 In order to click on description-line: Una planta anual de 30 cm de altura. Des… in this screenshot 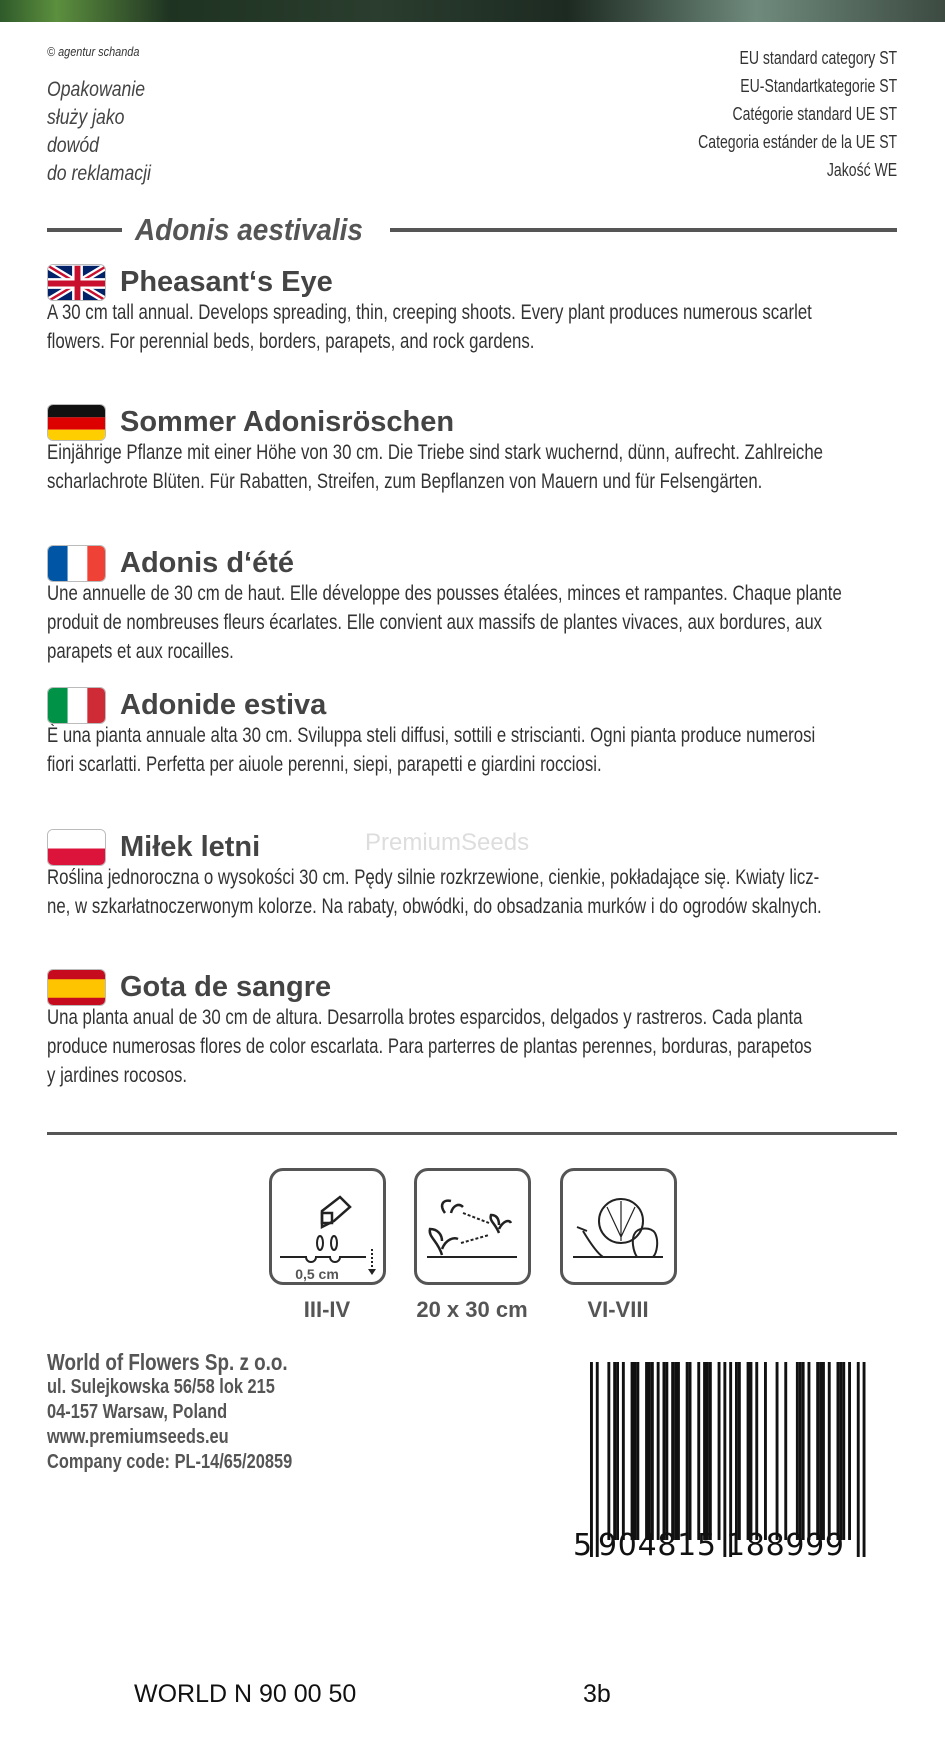, I will do `click(425, 1017)`.